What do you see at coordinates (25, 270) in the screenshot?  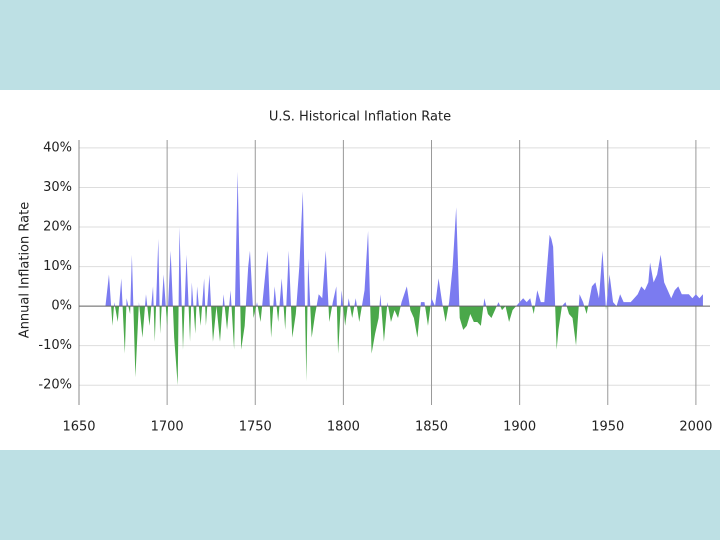 I see `y-axis-label: Annual Inflation Rate` at bounding box center [25, 270].